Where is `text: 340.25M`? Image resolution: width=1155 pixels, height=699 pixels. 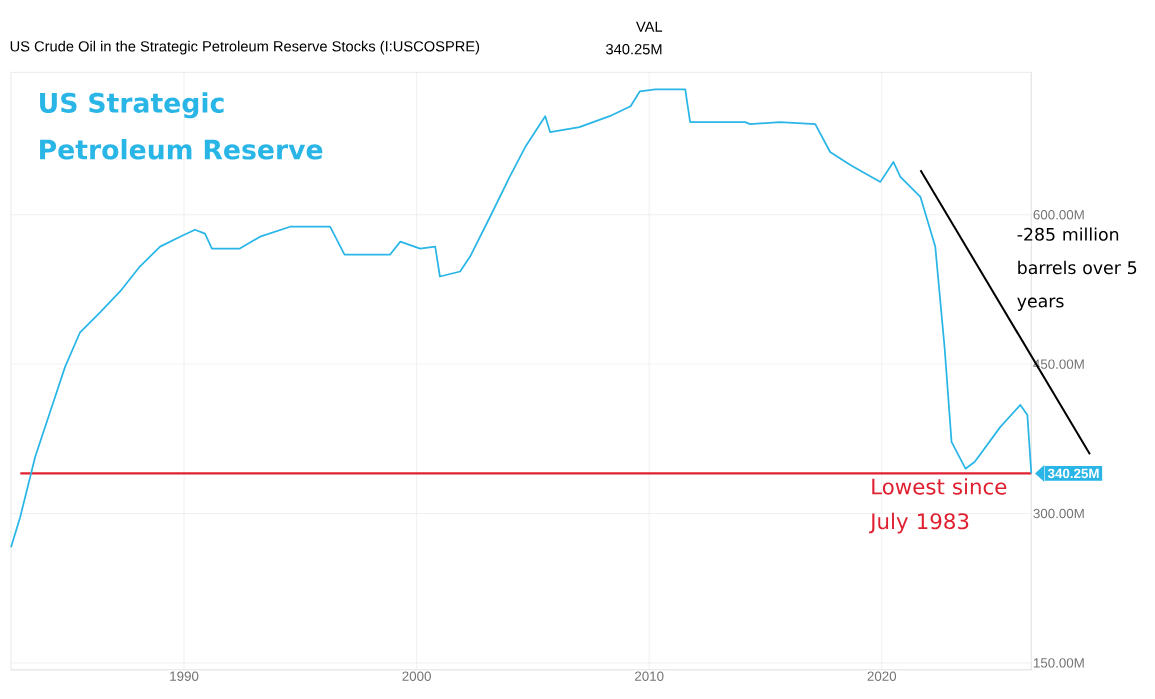 text: 340.25M is located at coordinates (634, 49).